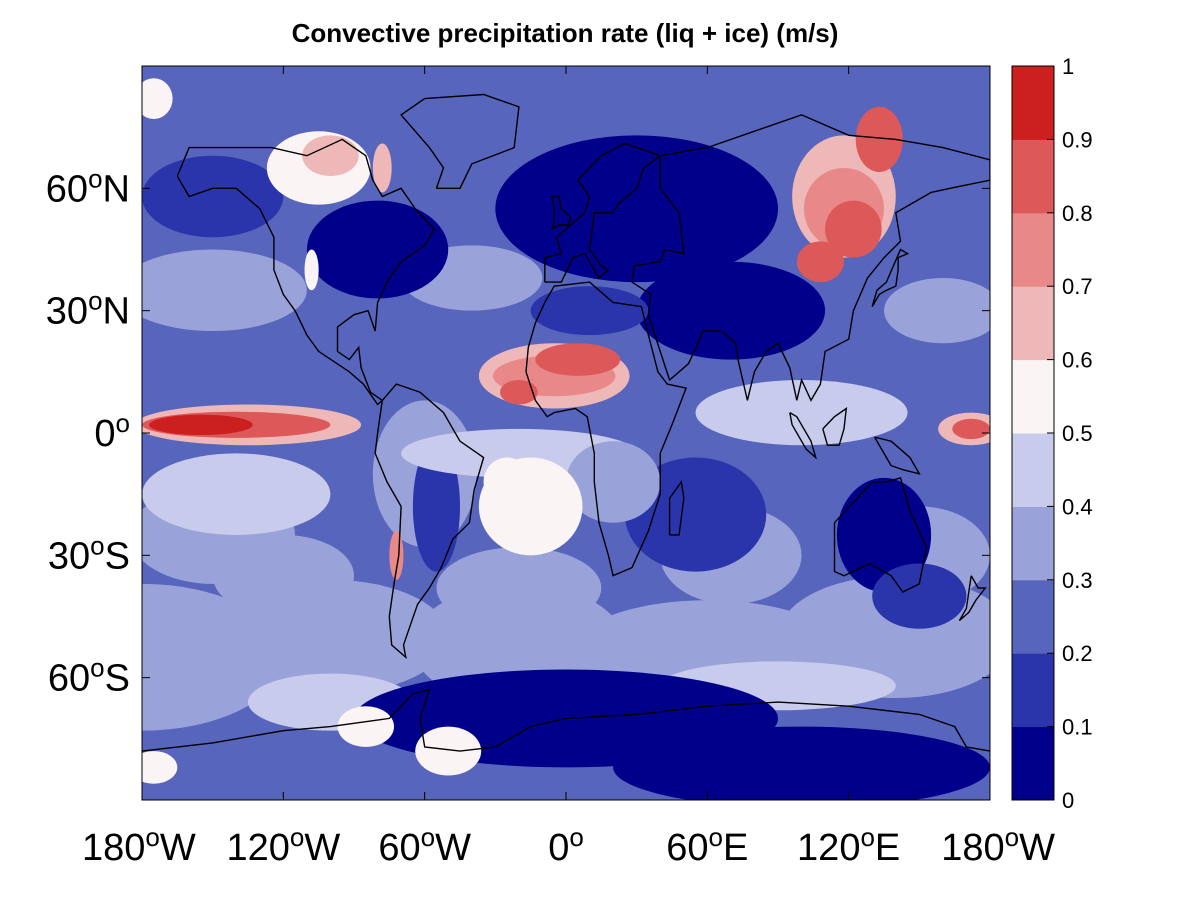 Image resolution: width=1200 pixels, height=900 pixels. I want to click on colorbar-tick-label: 0.4, so click(1077, 506).